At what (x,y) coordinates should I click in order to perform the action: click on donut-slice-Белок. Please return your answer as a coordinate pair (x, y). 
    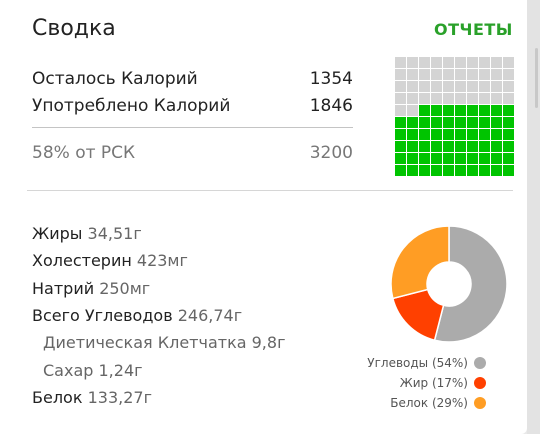
    Looking at the image, I should click on (420, 262).